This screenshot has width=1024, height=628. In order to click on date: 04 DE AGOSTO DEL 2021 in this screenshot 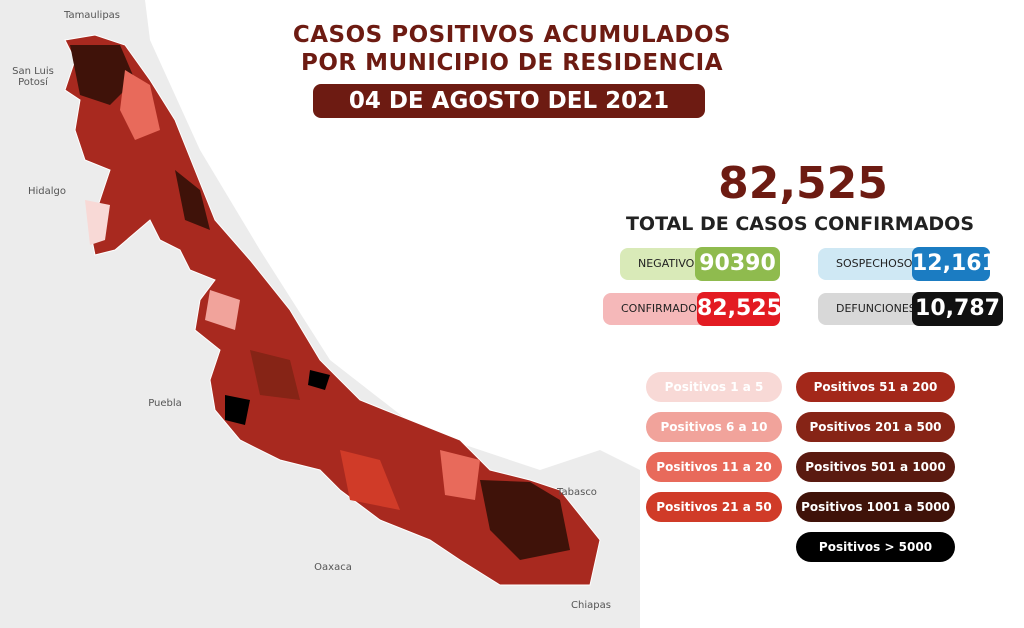, I will do `click(509, 101)`.